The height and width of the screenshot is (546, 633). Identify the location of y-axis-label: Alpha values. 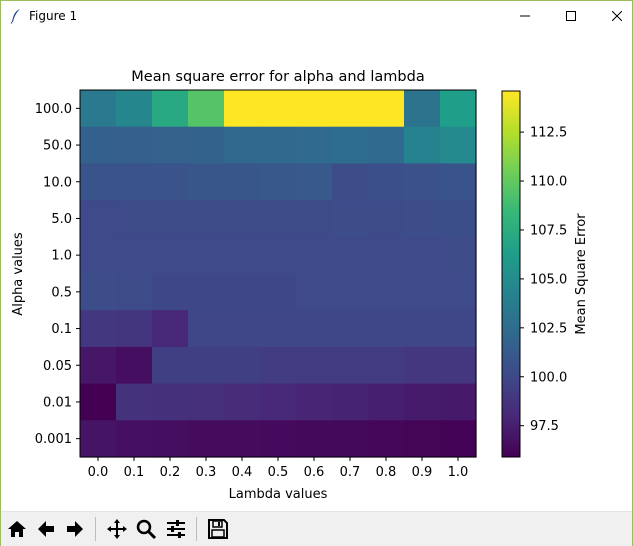
(18, 274).